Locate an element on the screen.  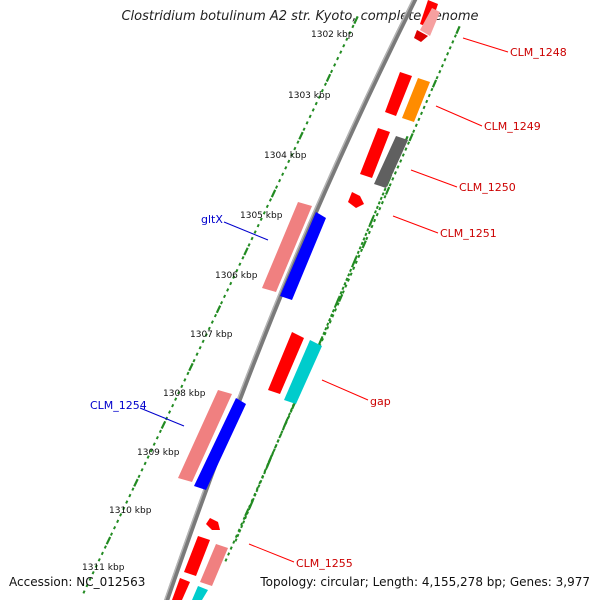
scale-label: 1302 kbp is located at coordinates (332, 35).